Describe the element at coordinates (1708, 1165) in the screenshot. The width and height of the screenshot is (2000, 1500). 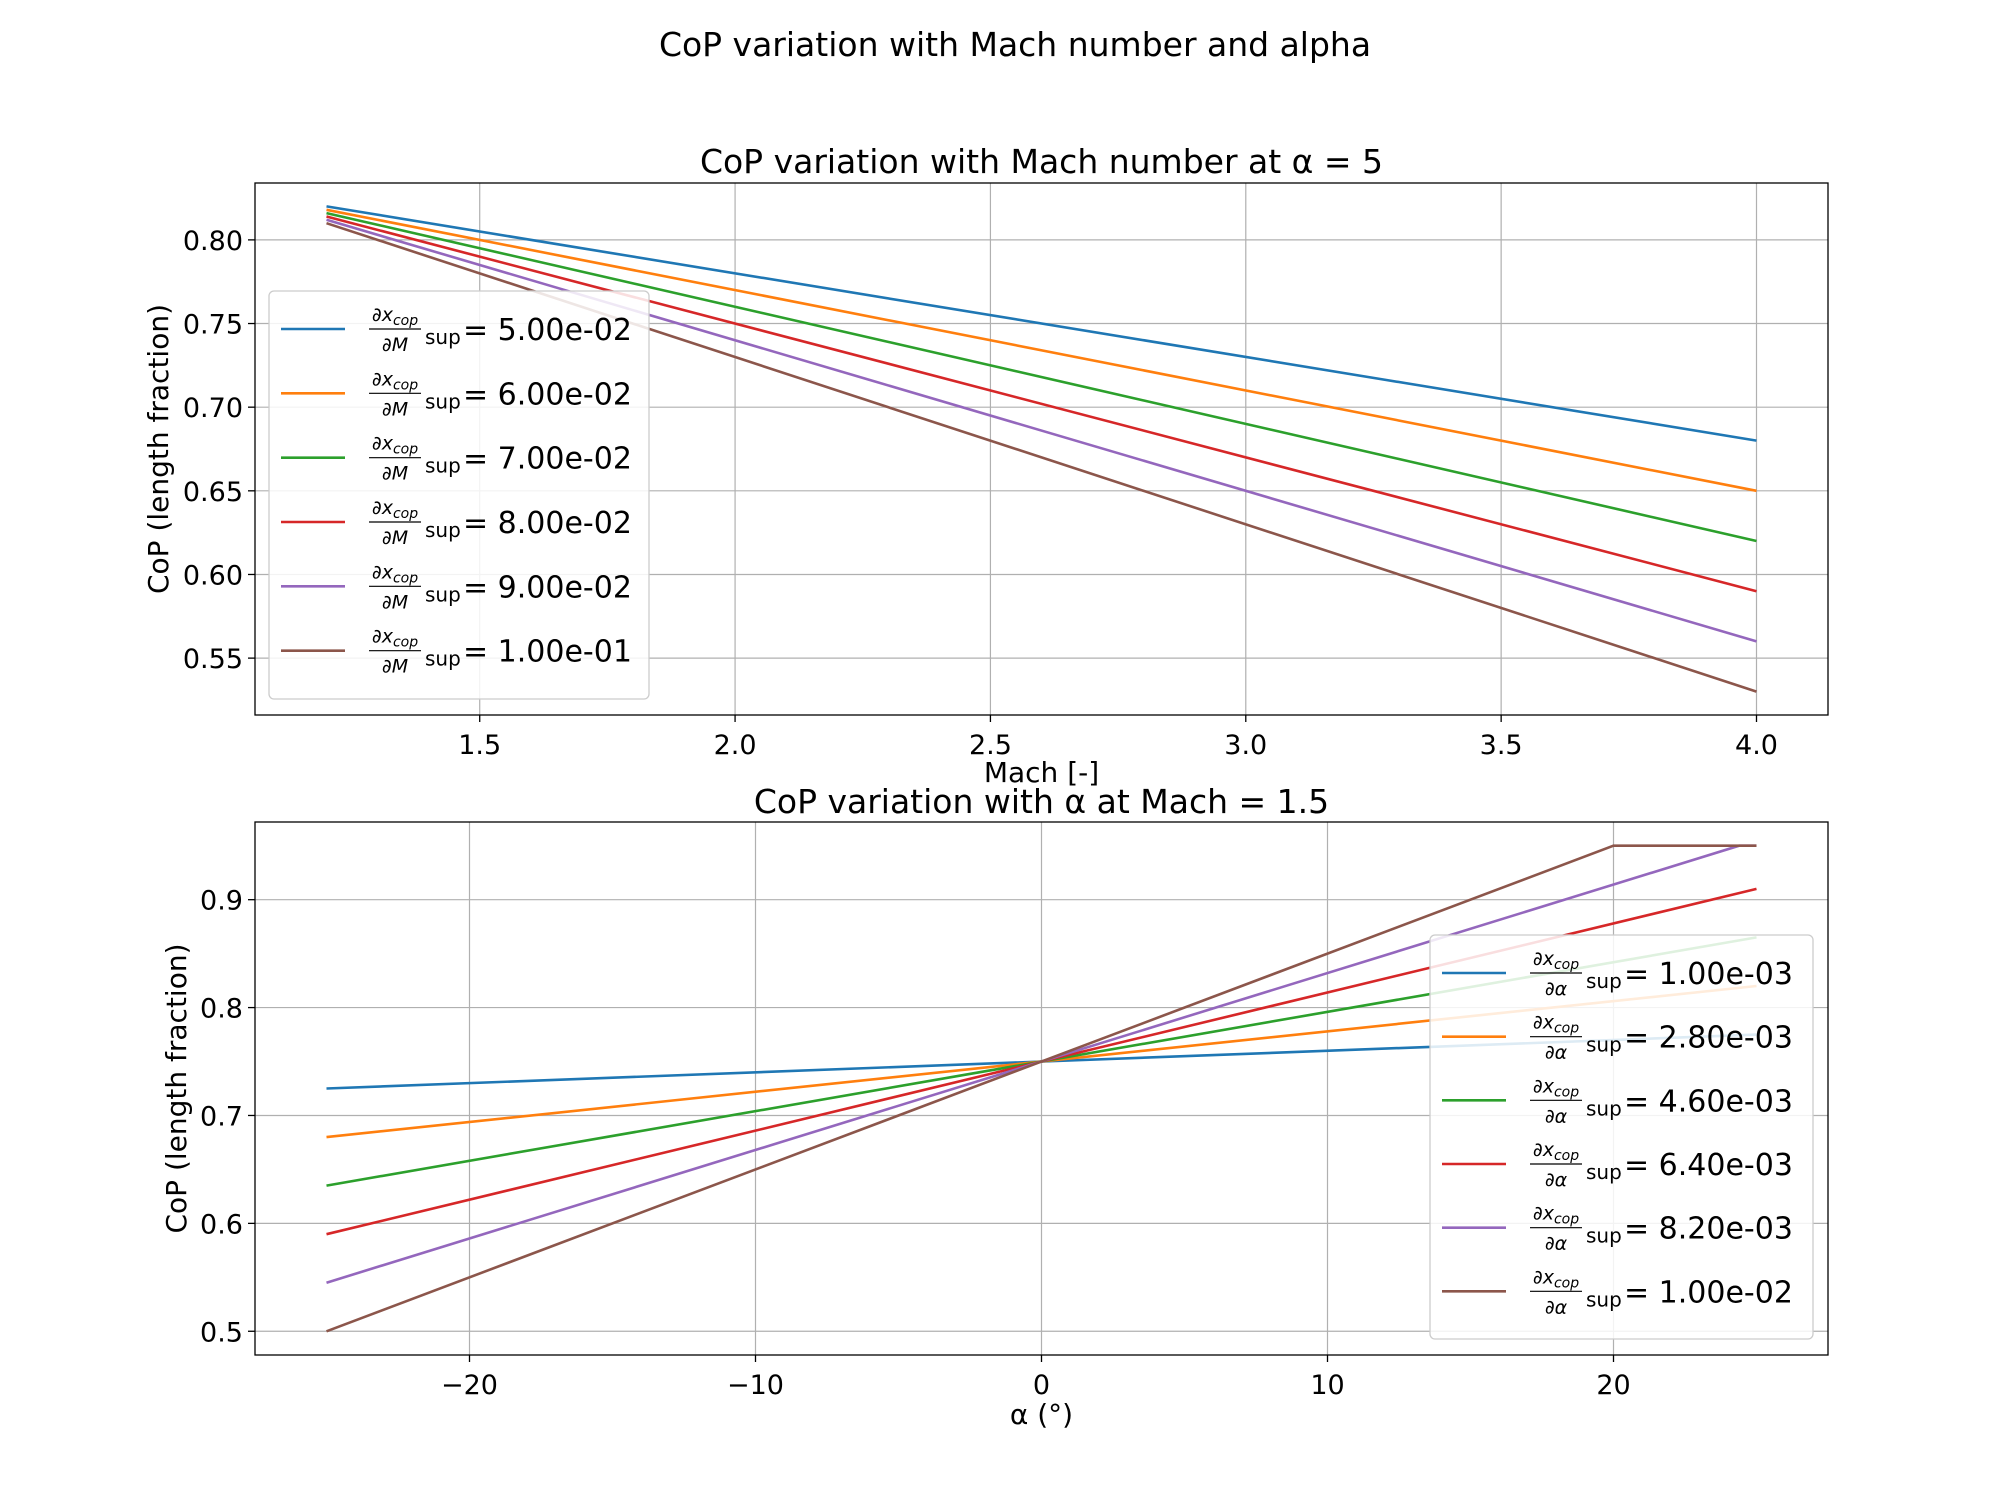
I see `legend-label: = 6.40e-03` at that location.